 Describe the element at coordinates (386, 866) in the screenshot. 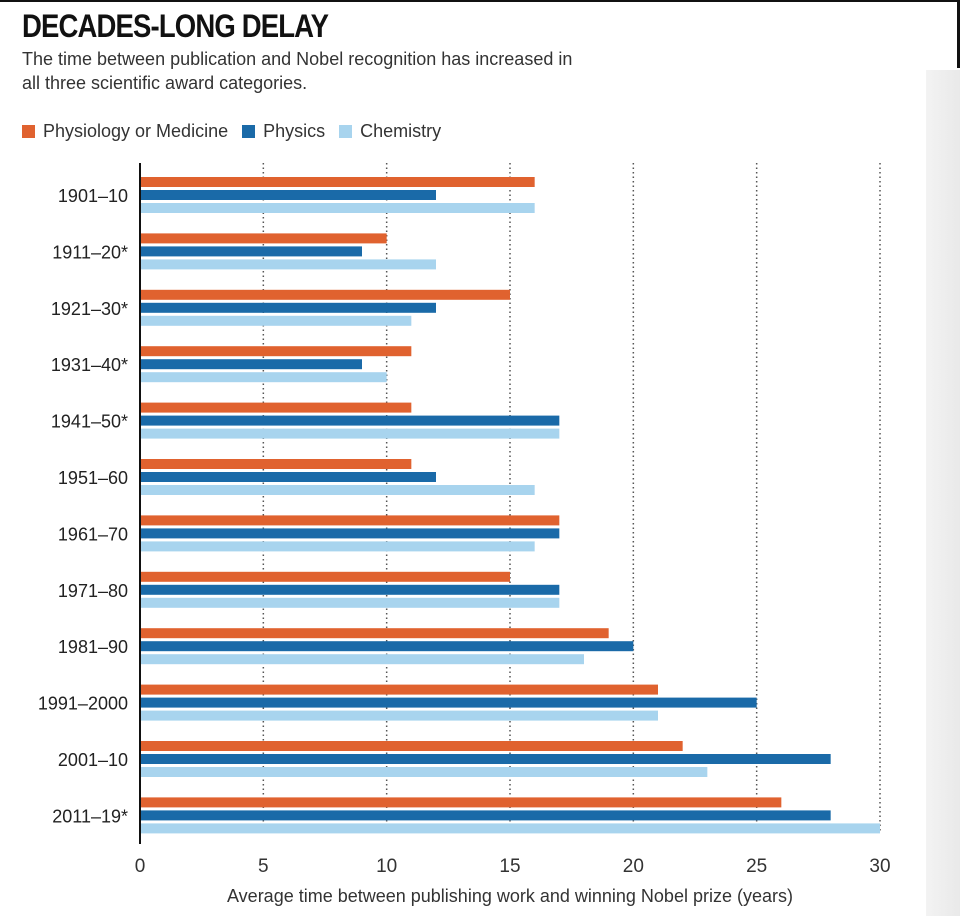

I see `x-tick-label-10: 10` at that location.